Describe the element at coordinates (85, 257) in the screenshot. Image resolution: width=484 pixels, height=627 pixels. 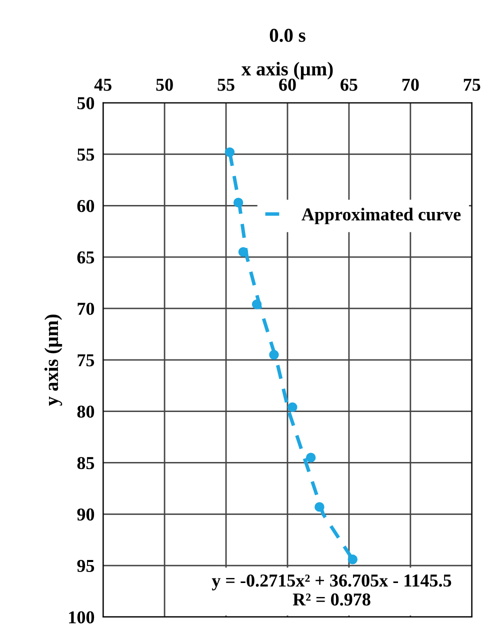
I see `y-tick-label: 65` at that location.